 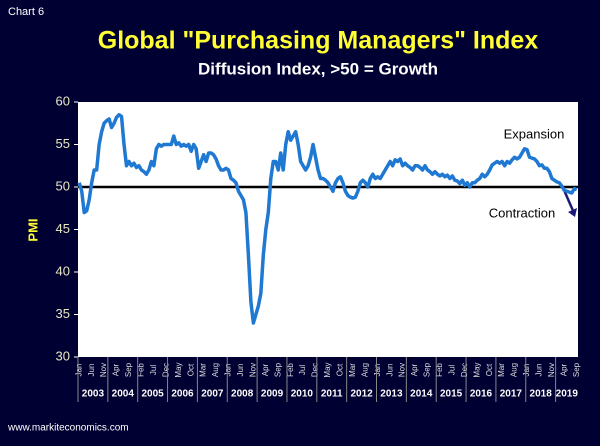 What do you see at coordinates (522, 212) in the screenshot?
I see `annotation: Contraction` at bounding box center [522, 212].